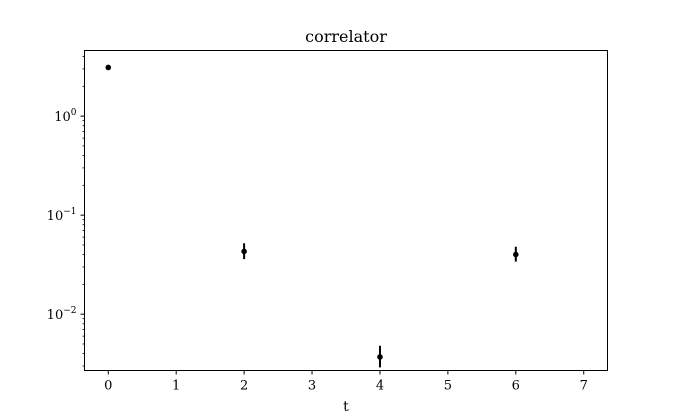  What do you see at coordinates (176, 386) in the screenshot?
I see `x-tick-label: 1` at bounding box center [176, 386].